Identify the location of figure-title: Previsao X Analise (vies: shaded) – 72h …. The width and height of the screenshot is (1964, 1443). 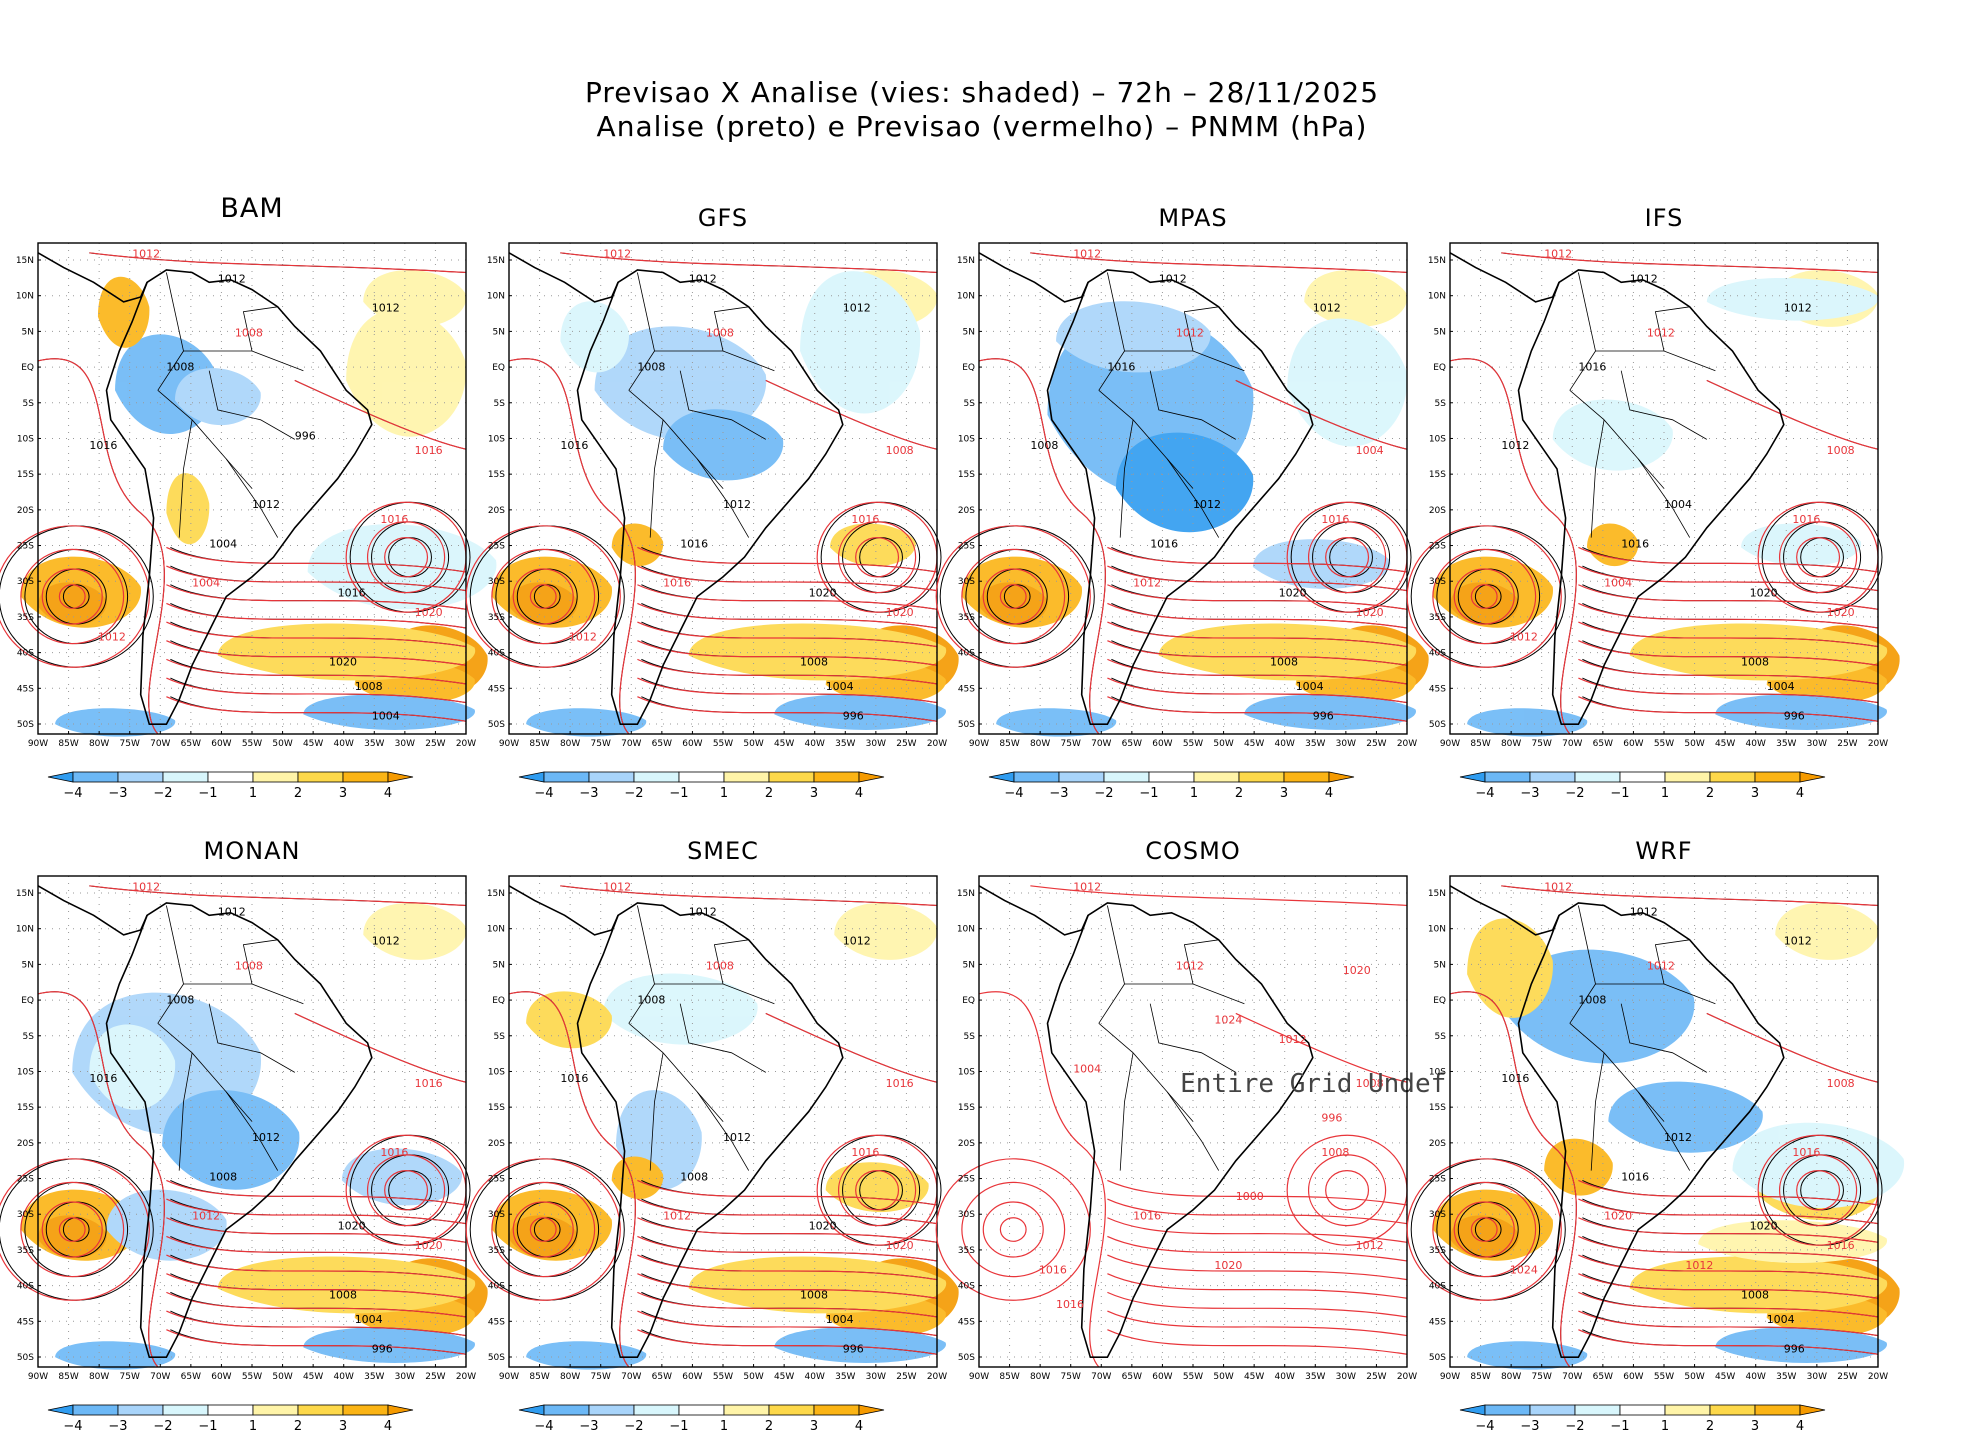
(982, 110).